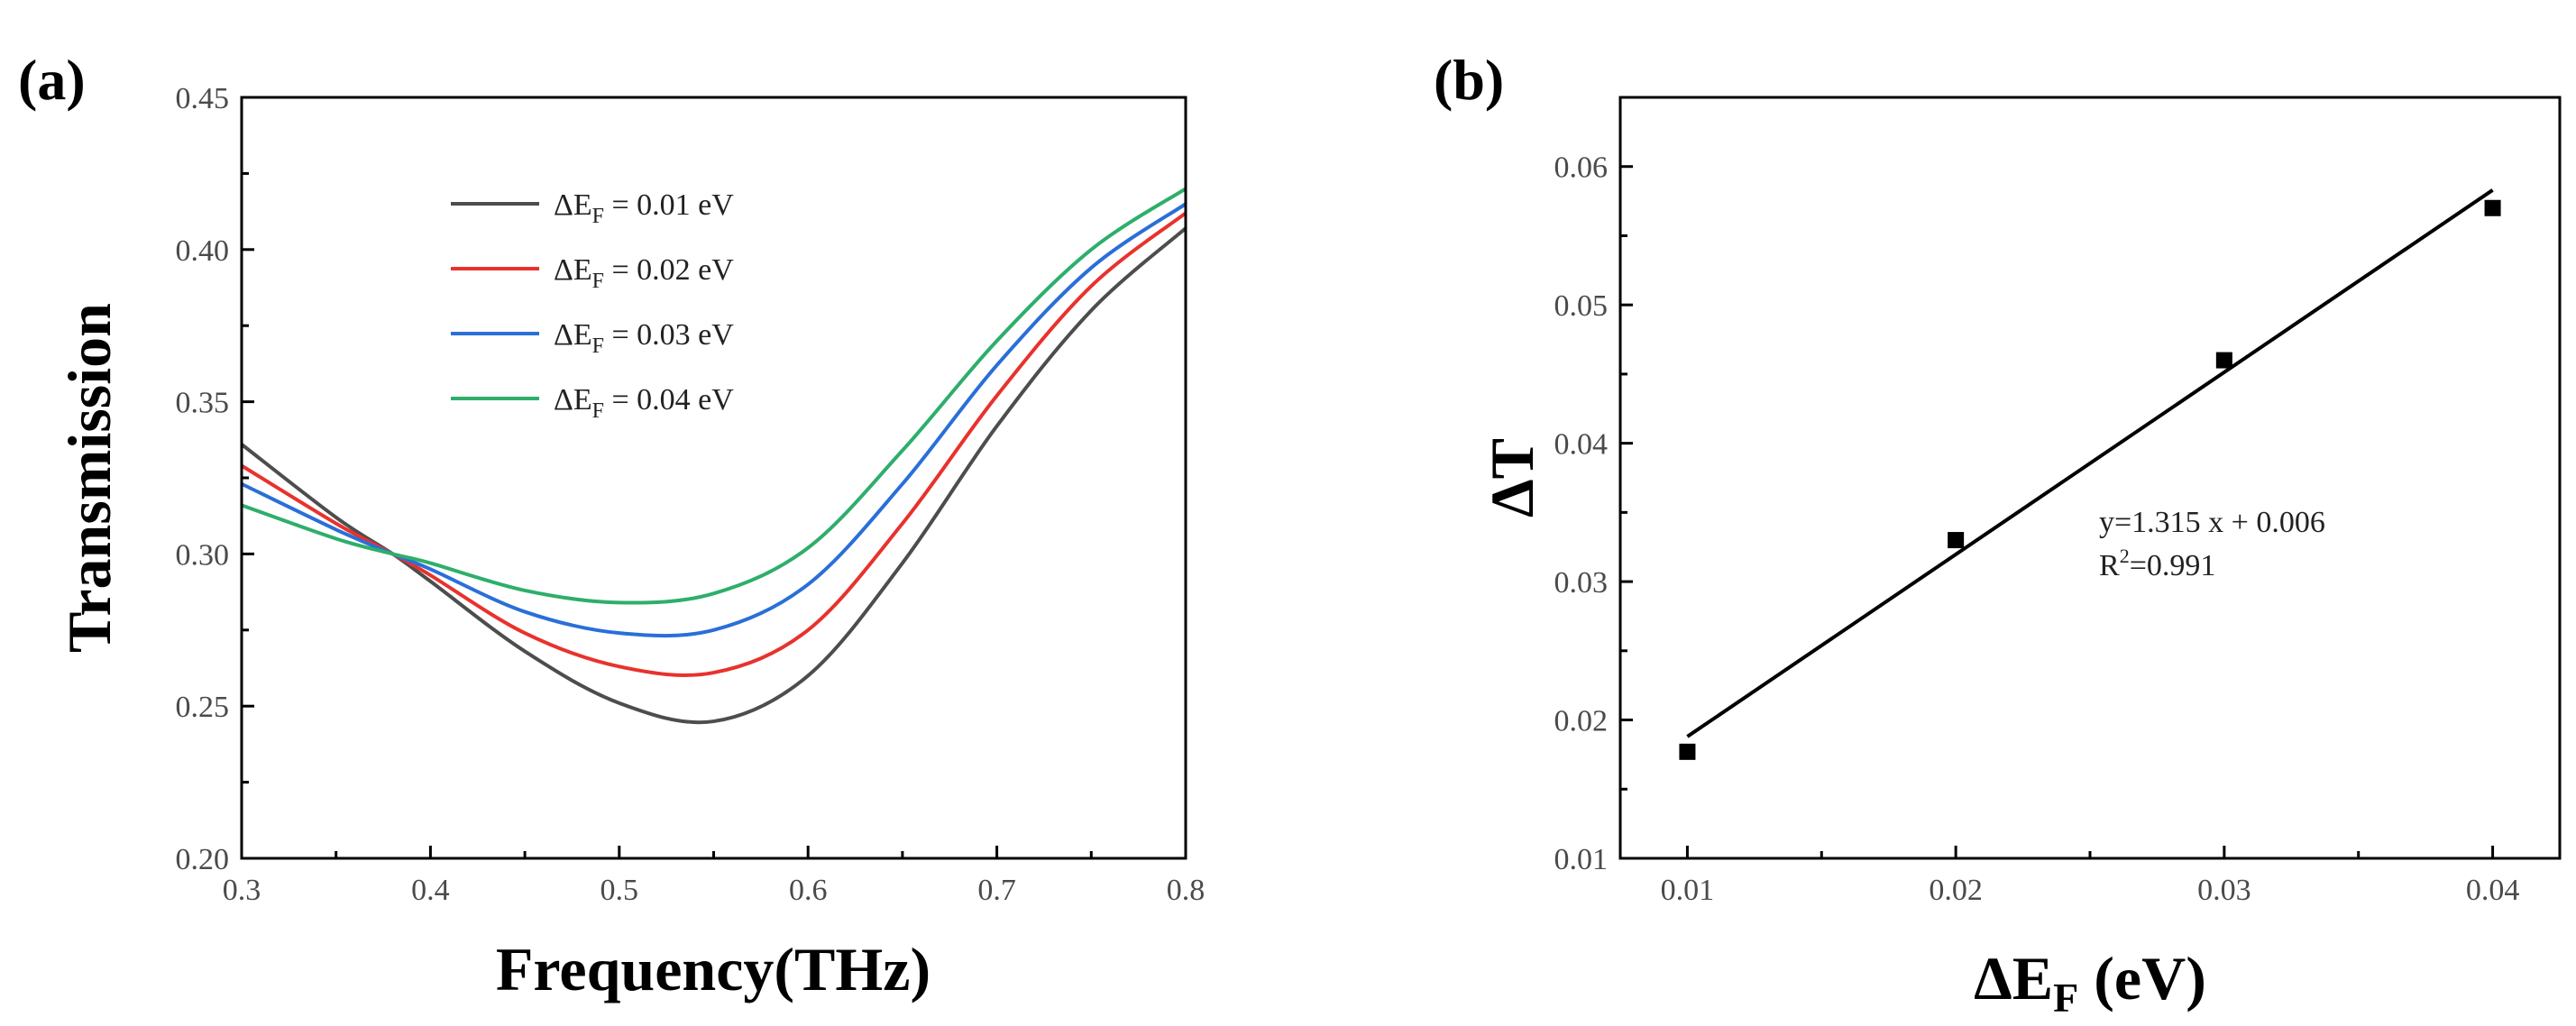  Describe the element at coordinates (808, 891) in the screenshot. I see `x-tick-label: 0.6` at that location.